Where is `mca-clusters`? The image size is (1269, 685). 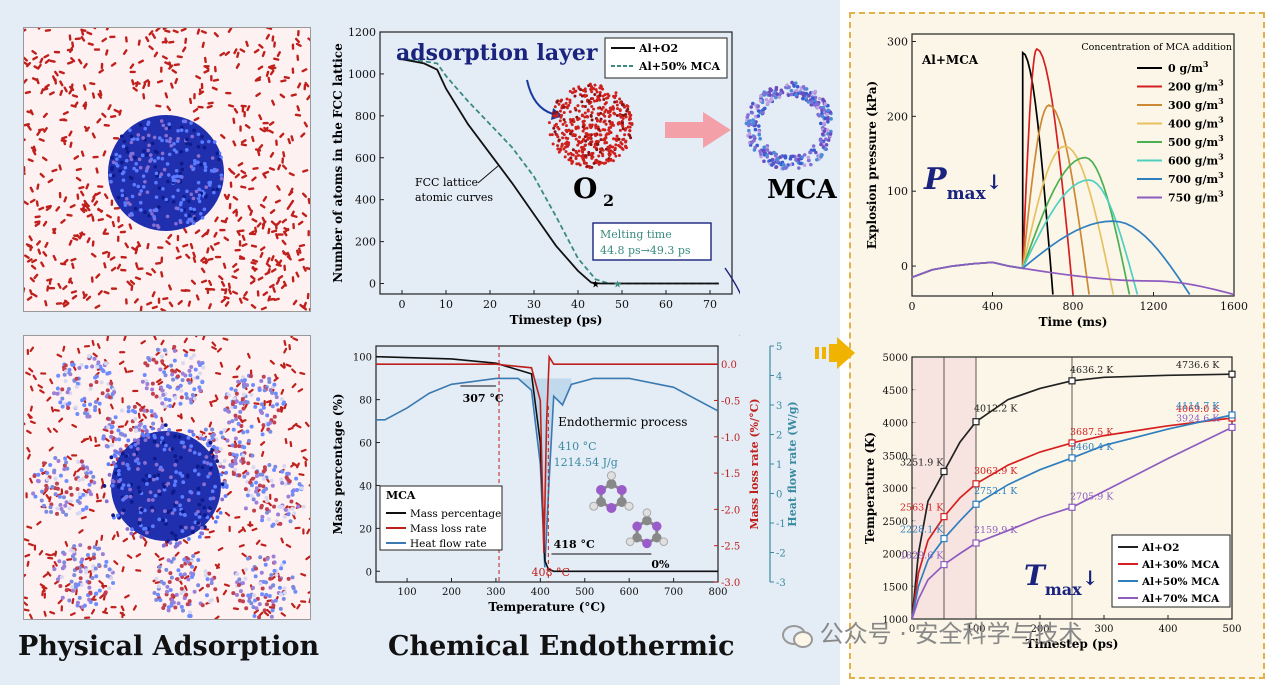 mca-clusters is located at coordinates (168, 481).